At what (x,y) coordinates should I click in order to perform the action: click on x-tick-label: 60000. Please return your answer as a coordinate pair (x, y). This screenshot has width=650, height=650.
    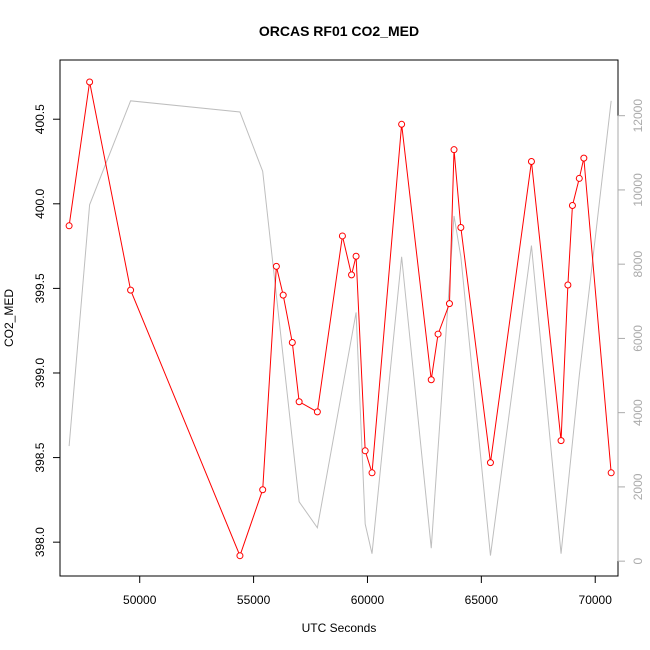
    Looking at the image, I should click on (368, 600).